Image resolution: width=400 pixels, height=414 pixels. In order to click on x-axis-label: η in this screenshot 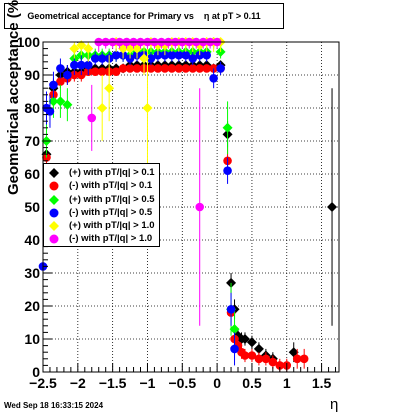, I will do `click(334, 404)`.